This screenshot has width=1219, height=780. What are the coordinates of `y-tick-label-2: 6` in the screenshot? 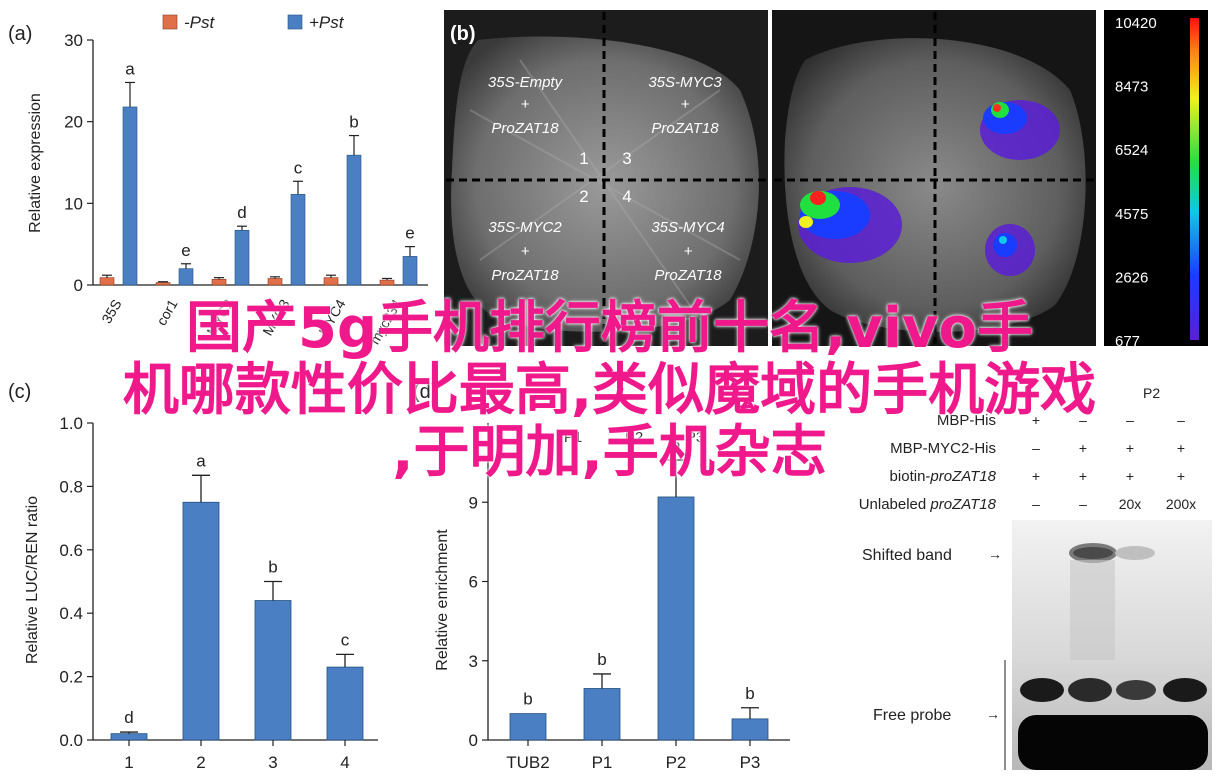 It's located at (473, 582).